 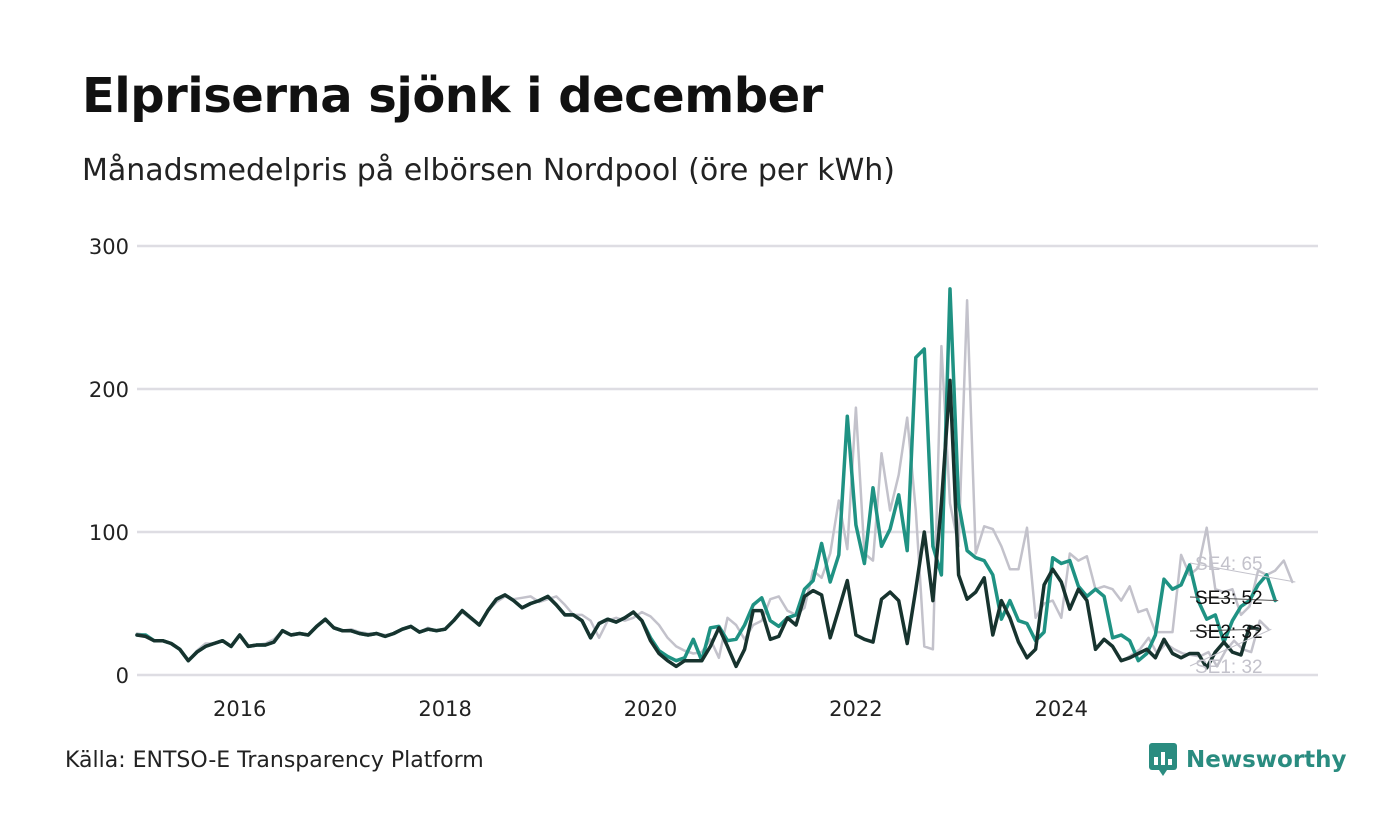 I want to click on end-label-se2: SE2: 32, so click(x=1229, y=632).